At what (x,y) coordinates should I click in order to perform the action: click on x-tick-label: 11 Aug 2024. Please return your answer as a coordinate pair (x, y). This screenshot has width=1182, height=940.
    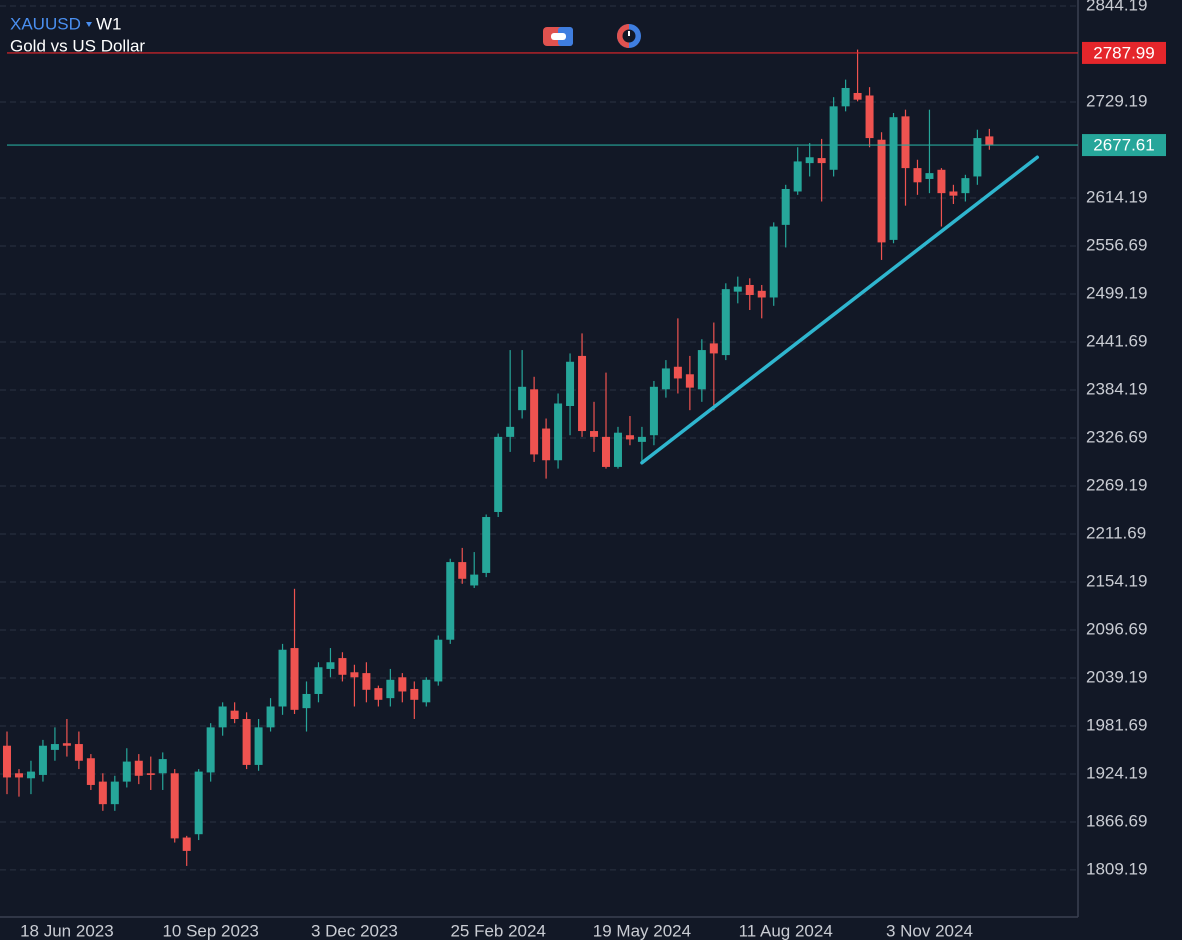
    Looking at the image, I should click on (786, 930).